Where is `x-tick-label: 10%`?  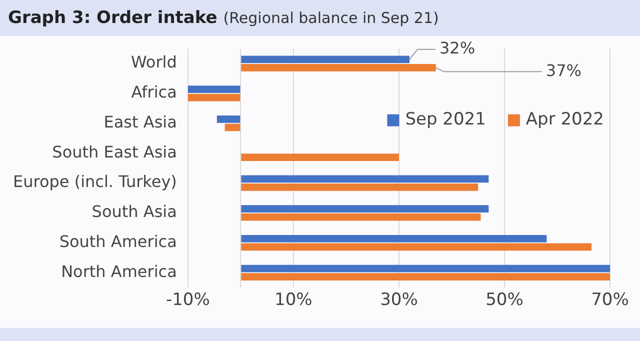 x-tick-label: 10% is located at coordinates (293, 300).